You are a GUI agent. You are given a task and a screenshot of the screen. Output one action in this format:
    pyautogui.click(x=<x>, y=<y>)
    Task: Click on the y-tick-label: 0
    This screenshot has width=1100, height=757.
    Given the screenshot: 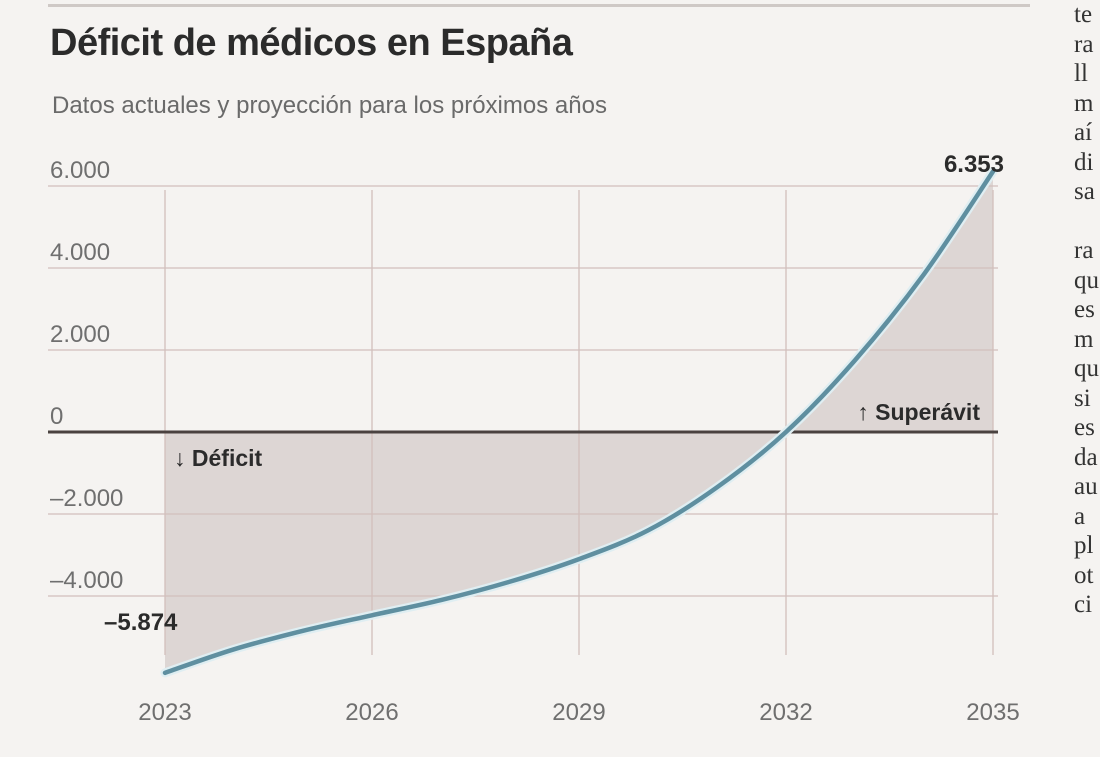 What is the action you would take?
    pyautogui.click(x=56, y=416)
    